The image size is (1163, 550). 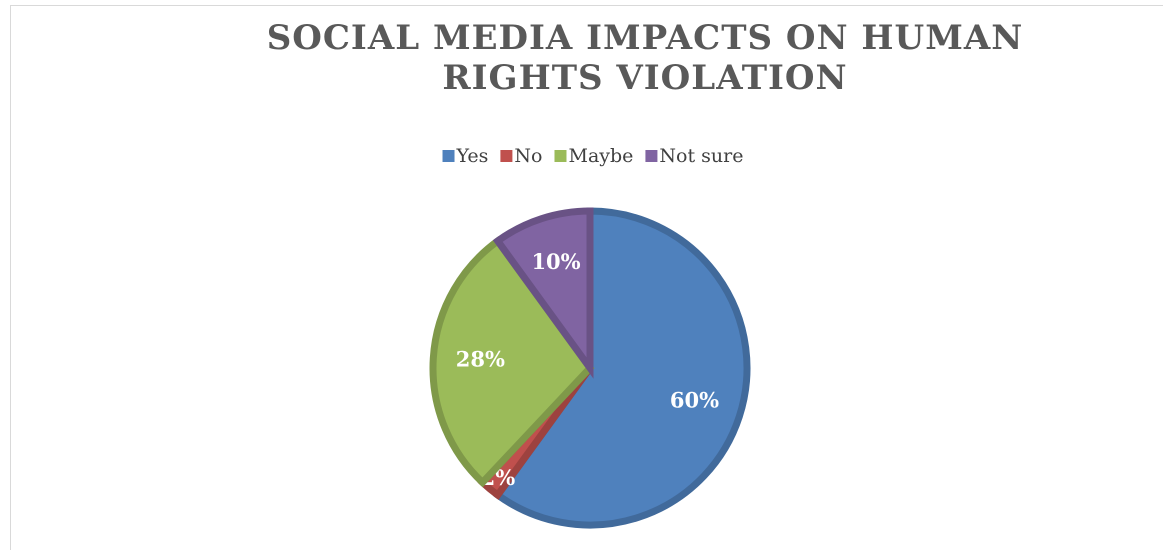 What do you see at coordinates (600, 156) in the screenshot?
I see `legend-label: Maybe` at bounding box center [600, 156].